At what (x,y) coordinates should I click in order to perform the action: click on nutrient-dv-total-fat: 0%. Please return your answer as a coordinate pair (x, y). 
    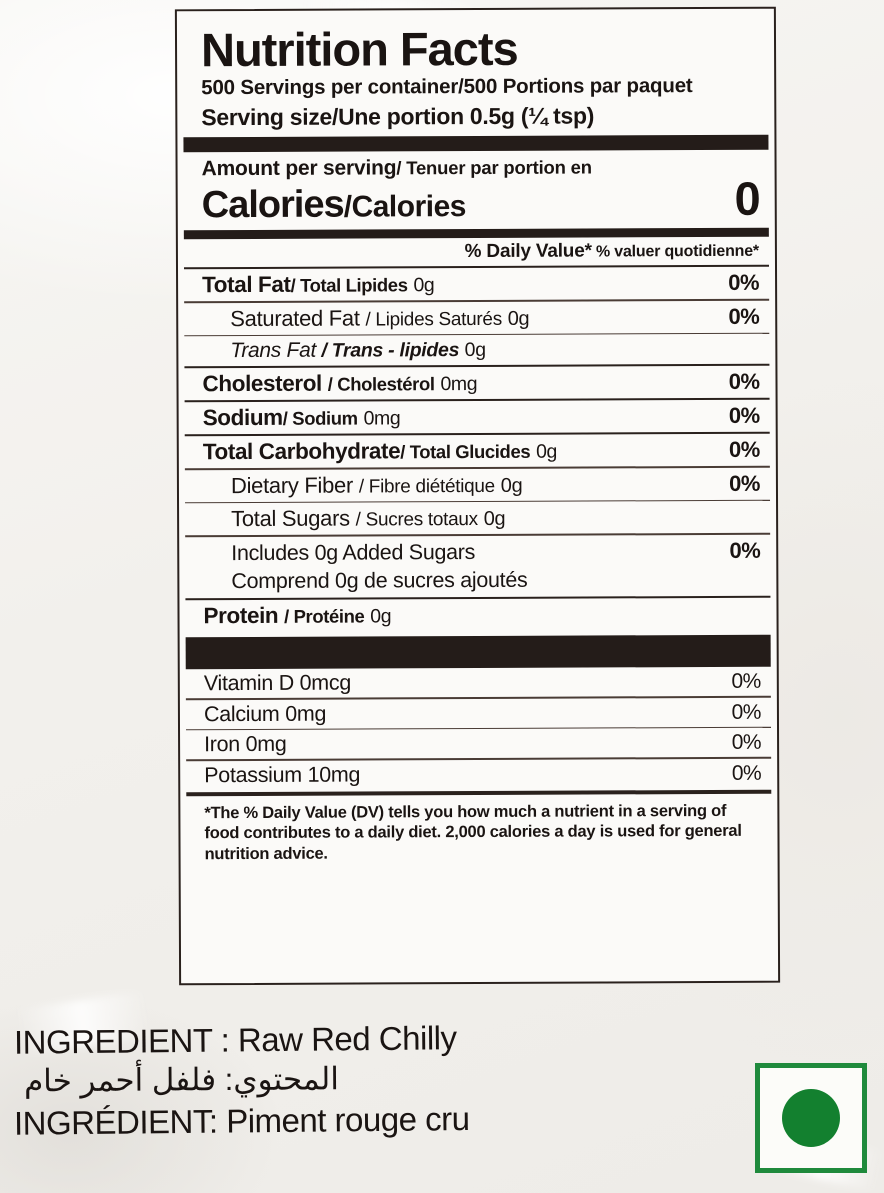
    Looking at the image, I should click on (744, 282).